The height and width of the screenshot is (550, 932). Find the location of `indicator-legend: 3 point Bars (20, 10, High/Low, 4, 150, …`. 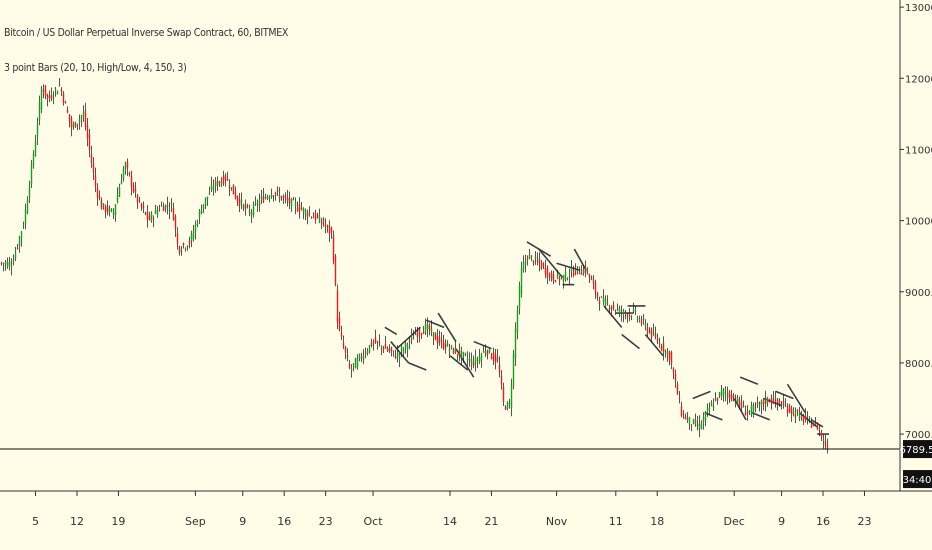

indicator-legend: 3 point Bars (20, 10, High/Low, 4, 150, … is located at coordinates (95, 68).